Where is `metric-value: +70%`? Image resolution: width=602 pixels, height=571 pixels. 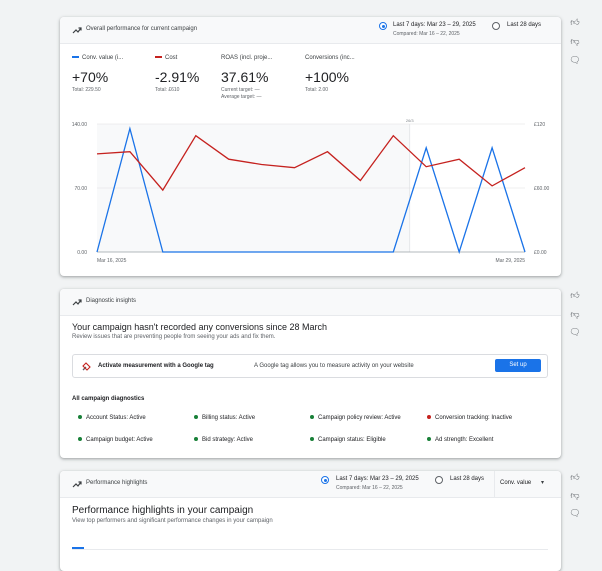
metric-value: +70% is located at coordinates (90, 77).